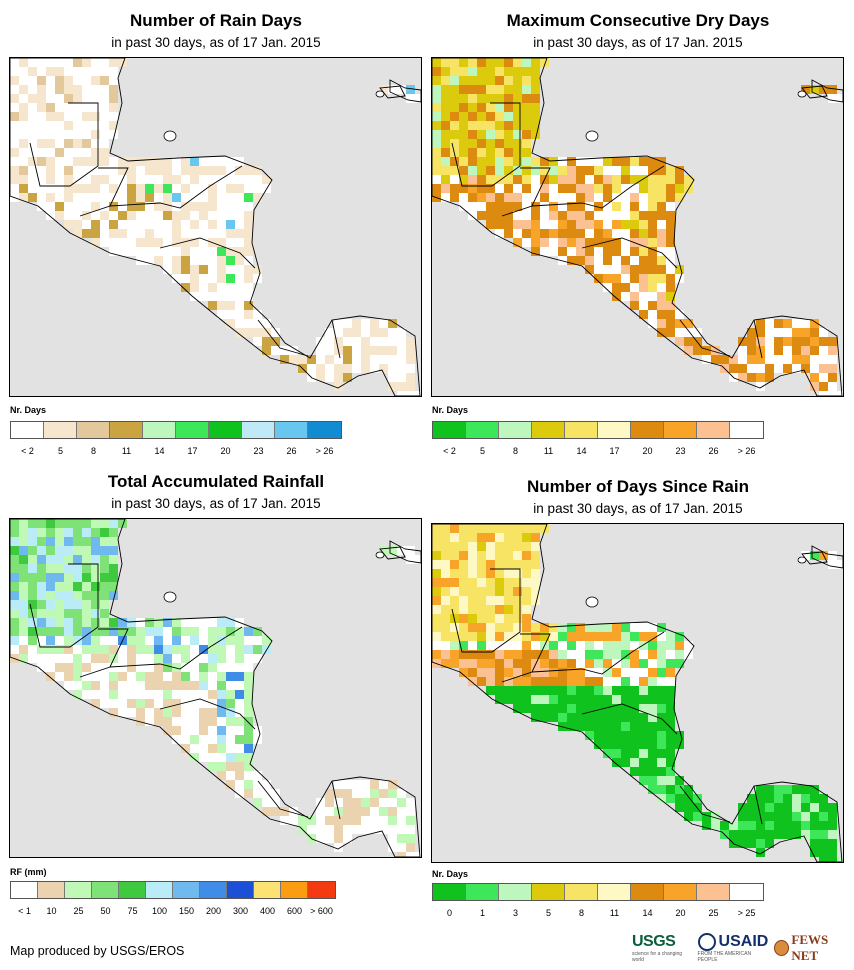 The width and height of the screenshot is (854, 970). Describe the element at coordinates (515, 913) in the screenshot. I see `legend-tick-label: 3` at that location.